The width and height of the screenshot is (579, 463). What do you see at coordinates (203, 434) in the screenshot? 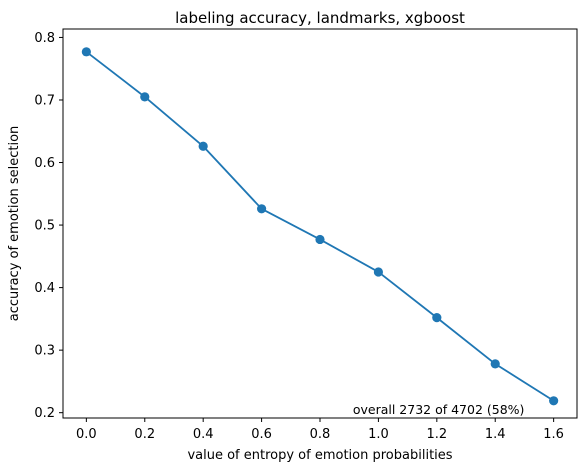
I see `x-tick-label: 0.4` at bounding box center [203, 434].